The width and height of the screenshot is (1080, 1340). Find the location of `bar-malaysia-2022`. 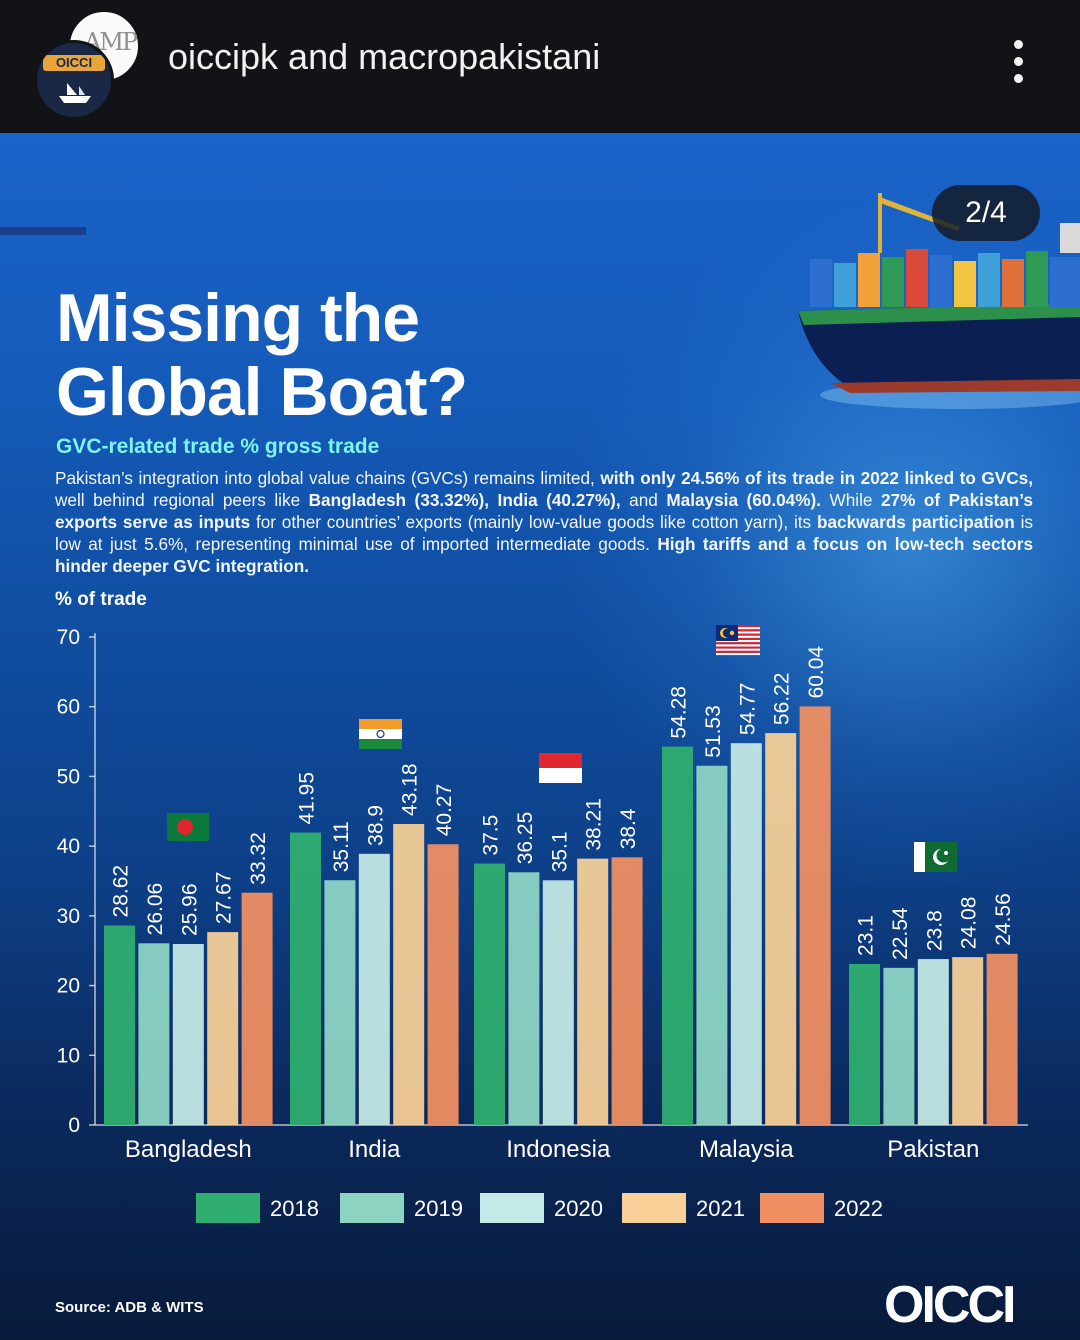

bar-malaysia-2022 is located at coordinates (815, 915).